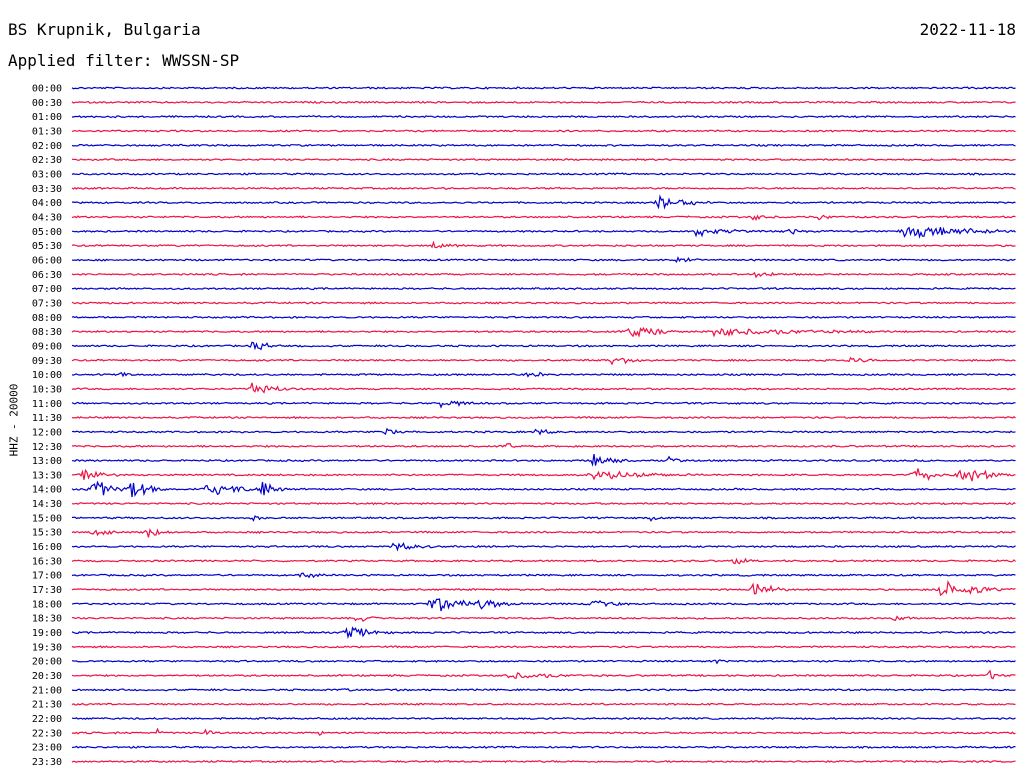 Image resolution: width=1024 pixels, height=780 pixels. I want to click on row-time-label: 10:00, so click(47, 375).